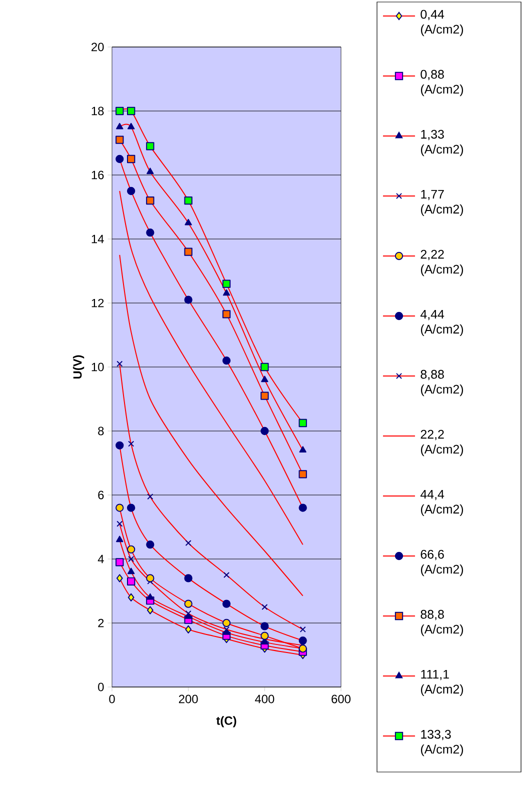  What do you see at coordinates (442, 563) in the screenshot?
I see `legend-label: 66,6 (A/cm2)` at bounding box center [442, 563].